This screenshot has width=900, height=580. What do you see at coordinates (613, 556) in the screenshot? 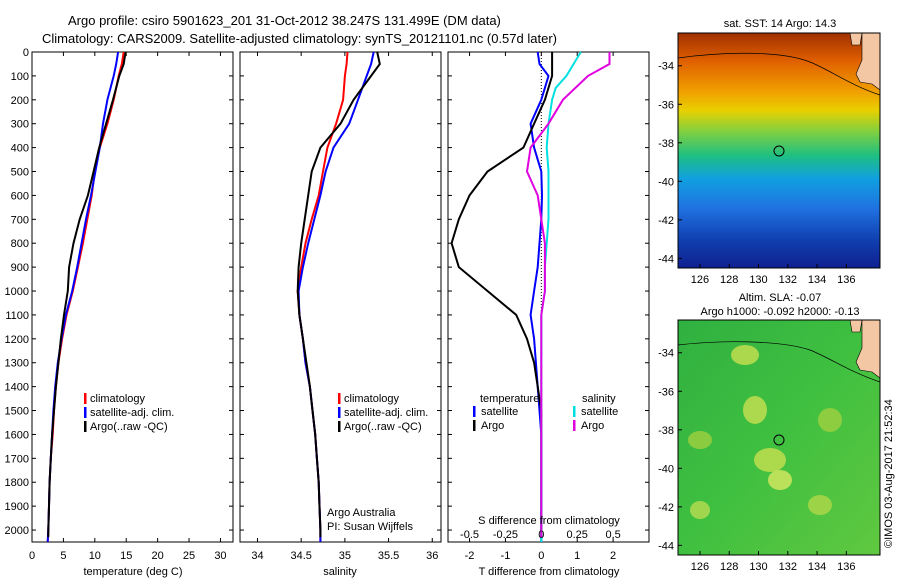
I see `x-tick-label: 2` at bounding box center [613, 556].